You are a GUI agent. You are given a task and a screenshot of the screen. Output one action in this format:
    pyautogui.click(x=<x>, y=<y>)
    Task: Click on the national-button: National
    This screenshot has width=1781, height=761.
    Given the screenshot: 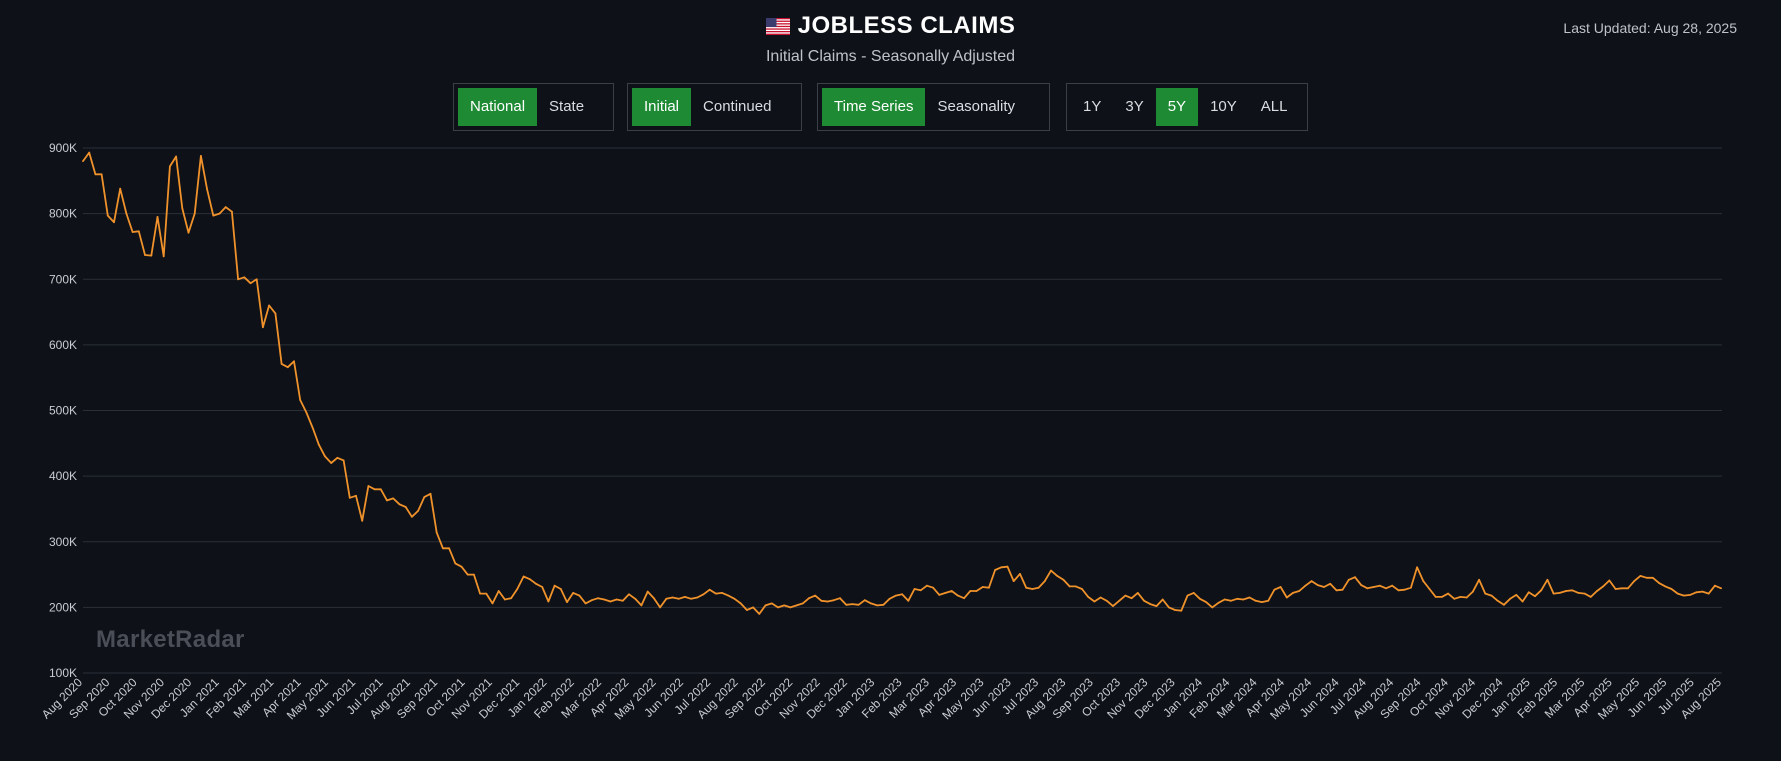 What is the action you would take?
    pyautogui.click(x=498, y=107)
    